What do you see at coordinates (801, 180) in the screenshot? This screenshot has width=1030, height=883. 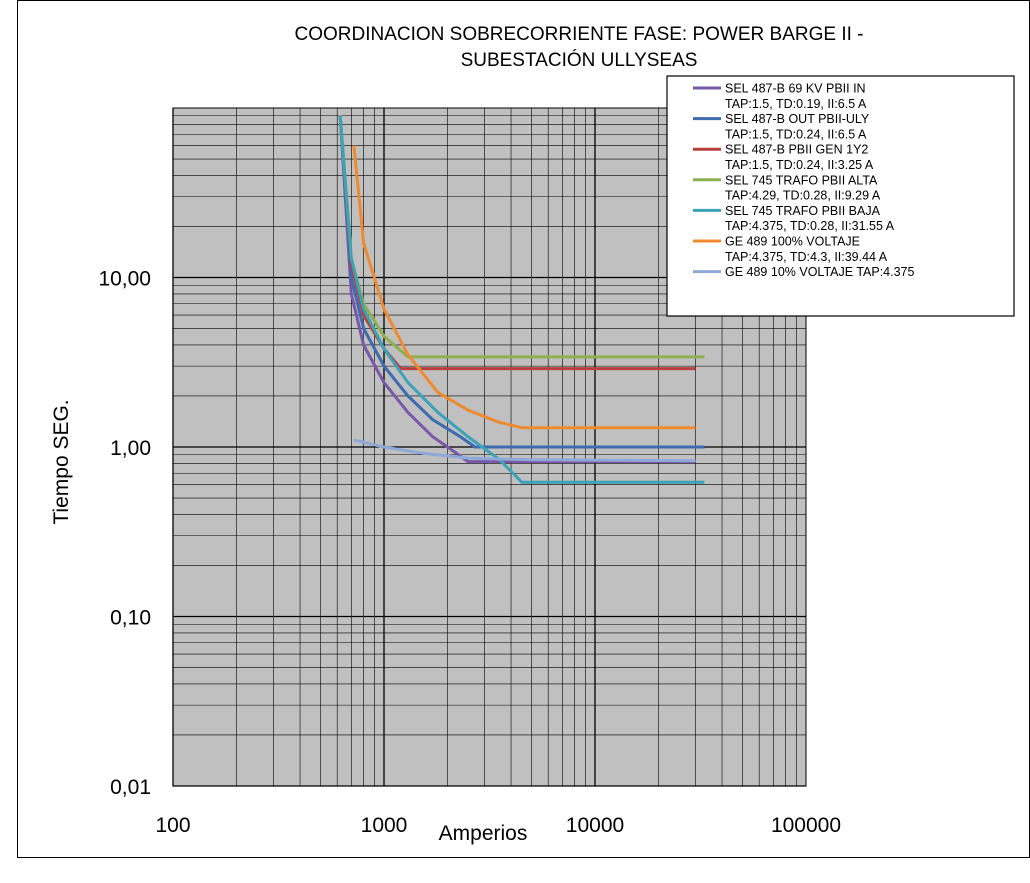 I see `legend-label-4: SEL 745 TRAFO PBII ALTA` at bounding box center [801, 180].